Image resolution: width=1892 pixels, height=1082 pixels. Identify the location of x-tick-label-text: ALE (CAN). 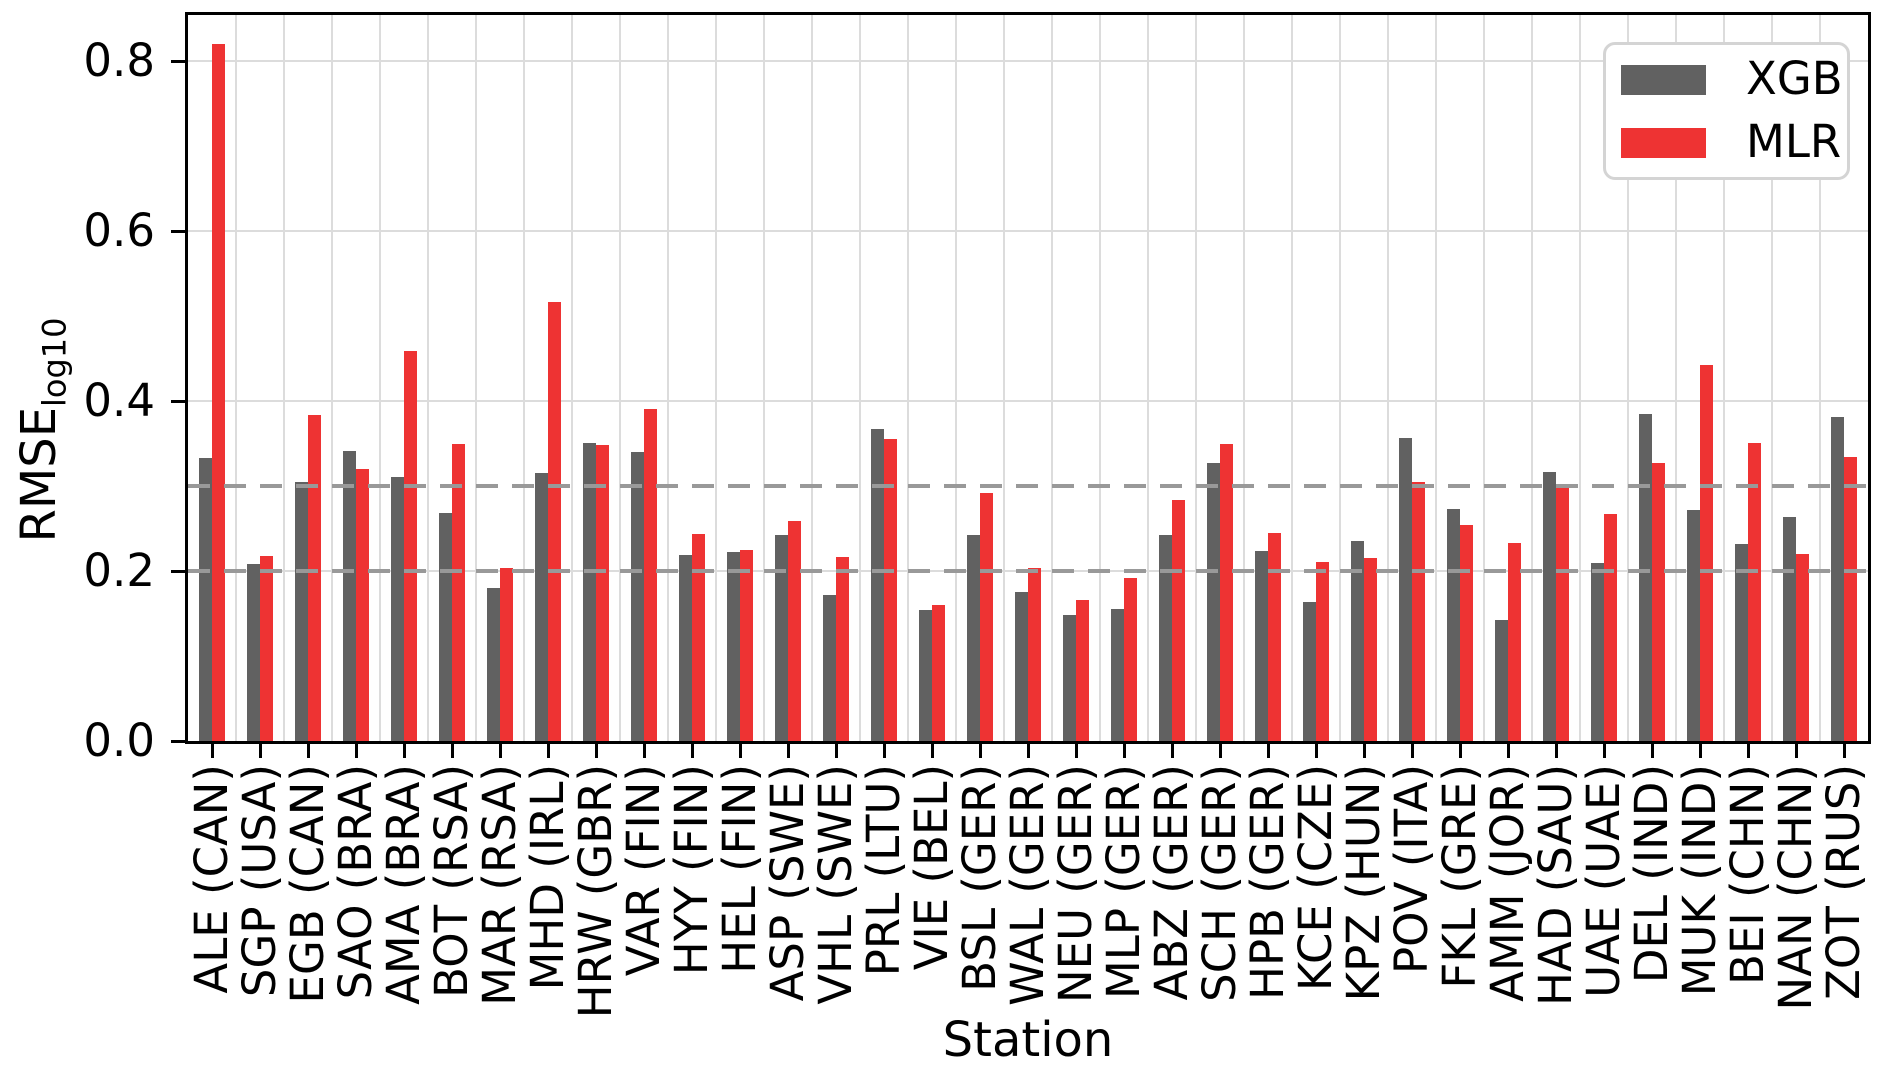
(211, 879).